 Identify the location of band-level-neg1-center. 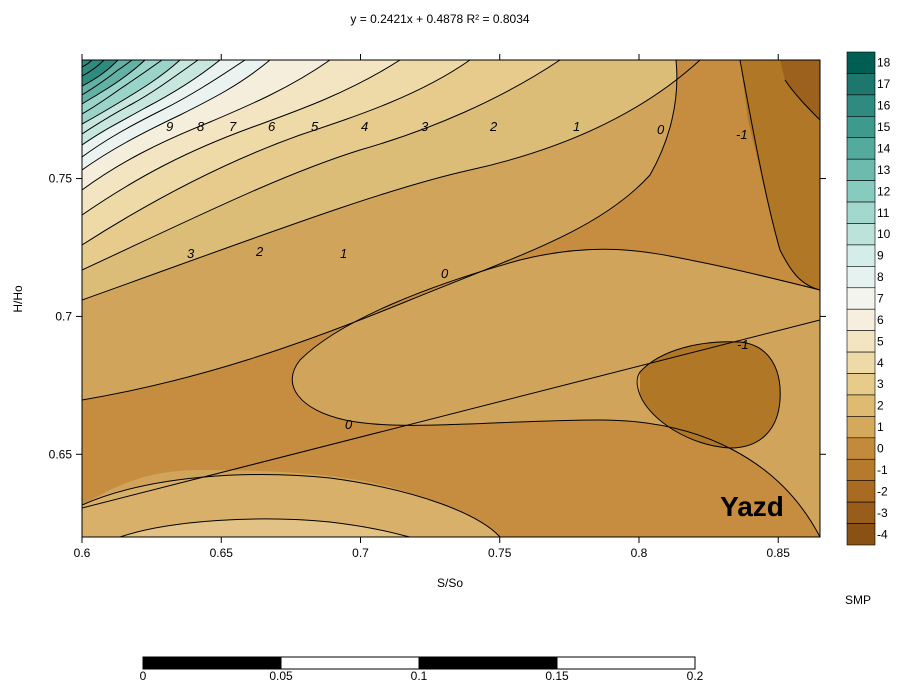
(710, 394).